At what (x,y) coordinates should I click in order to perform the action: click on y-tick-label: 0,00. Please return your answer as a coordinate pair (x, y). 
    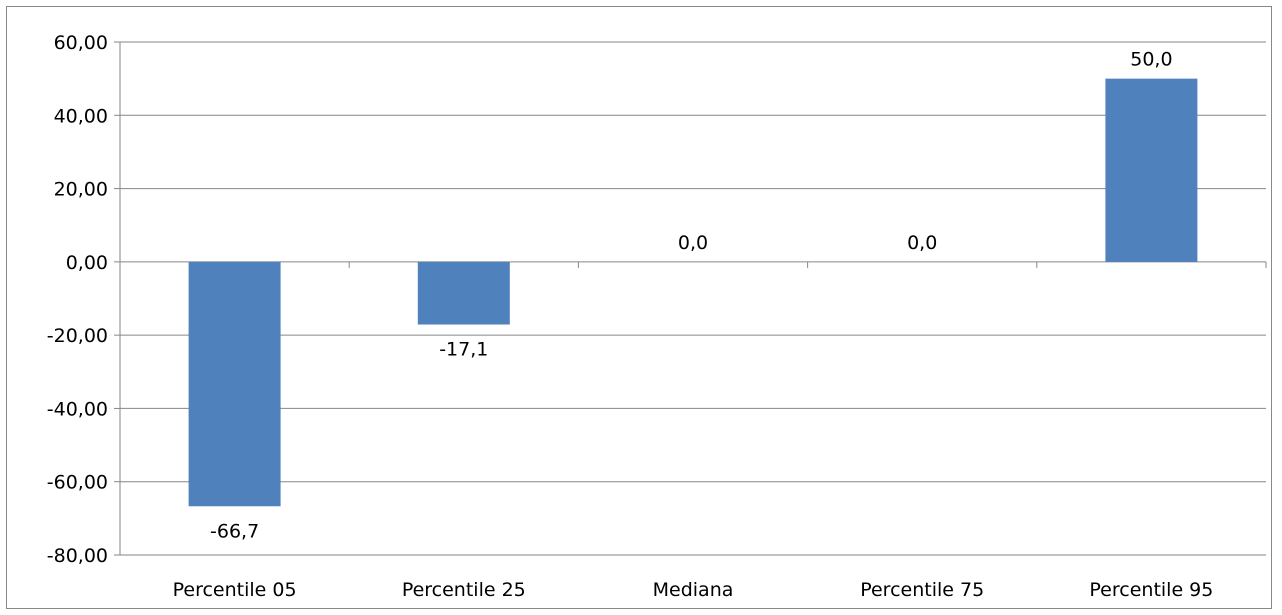
    Looking at the image, I should click on (87, 263).